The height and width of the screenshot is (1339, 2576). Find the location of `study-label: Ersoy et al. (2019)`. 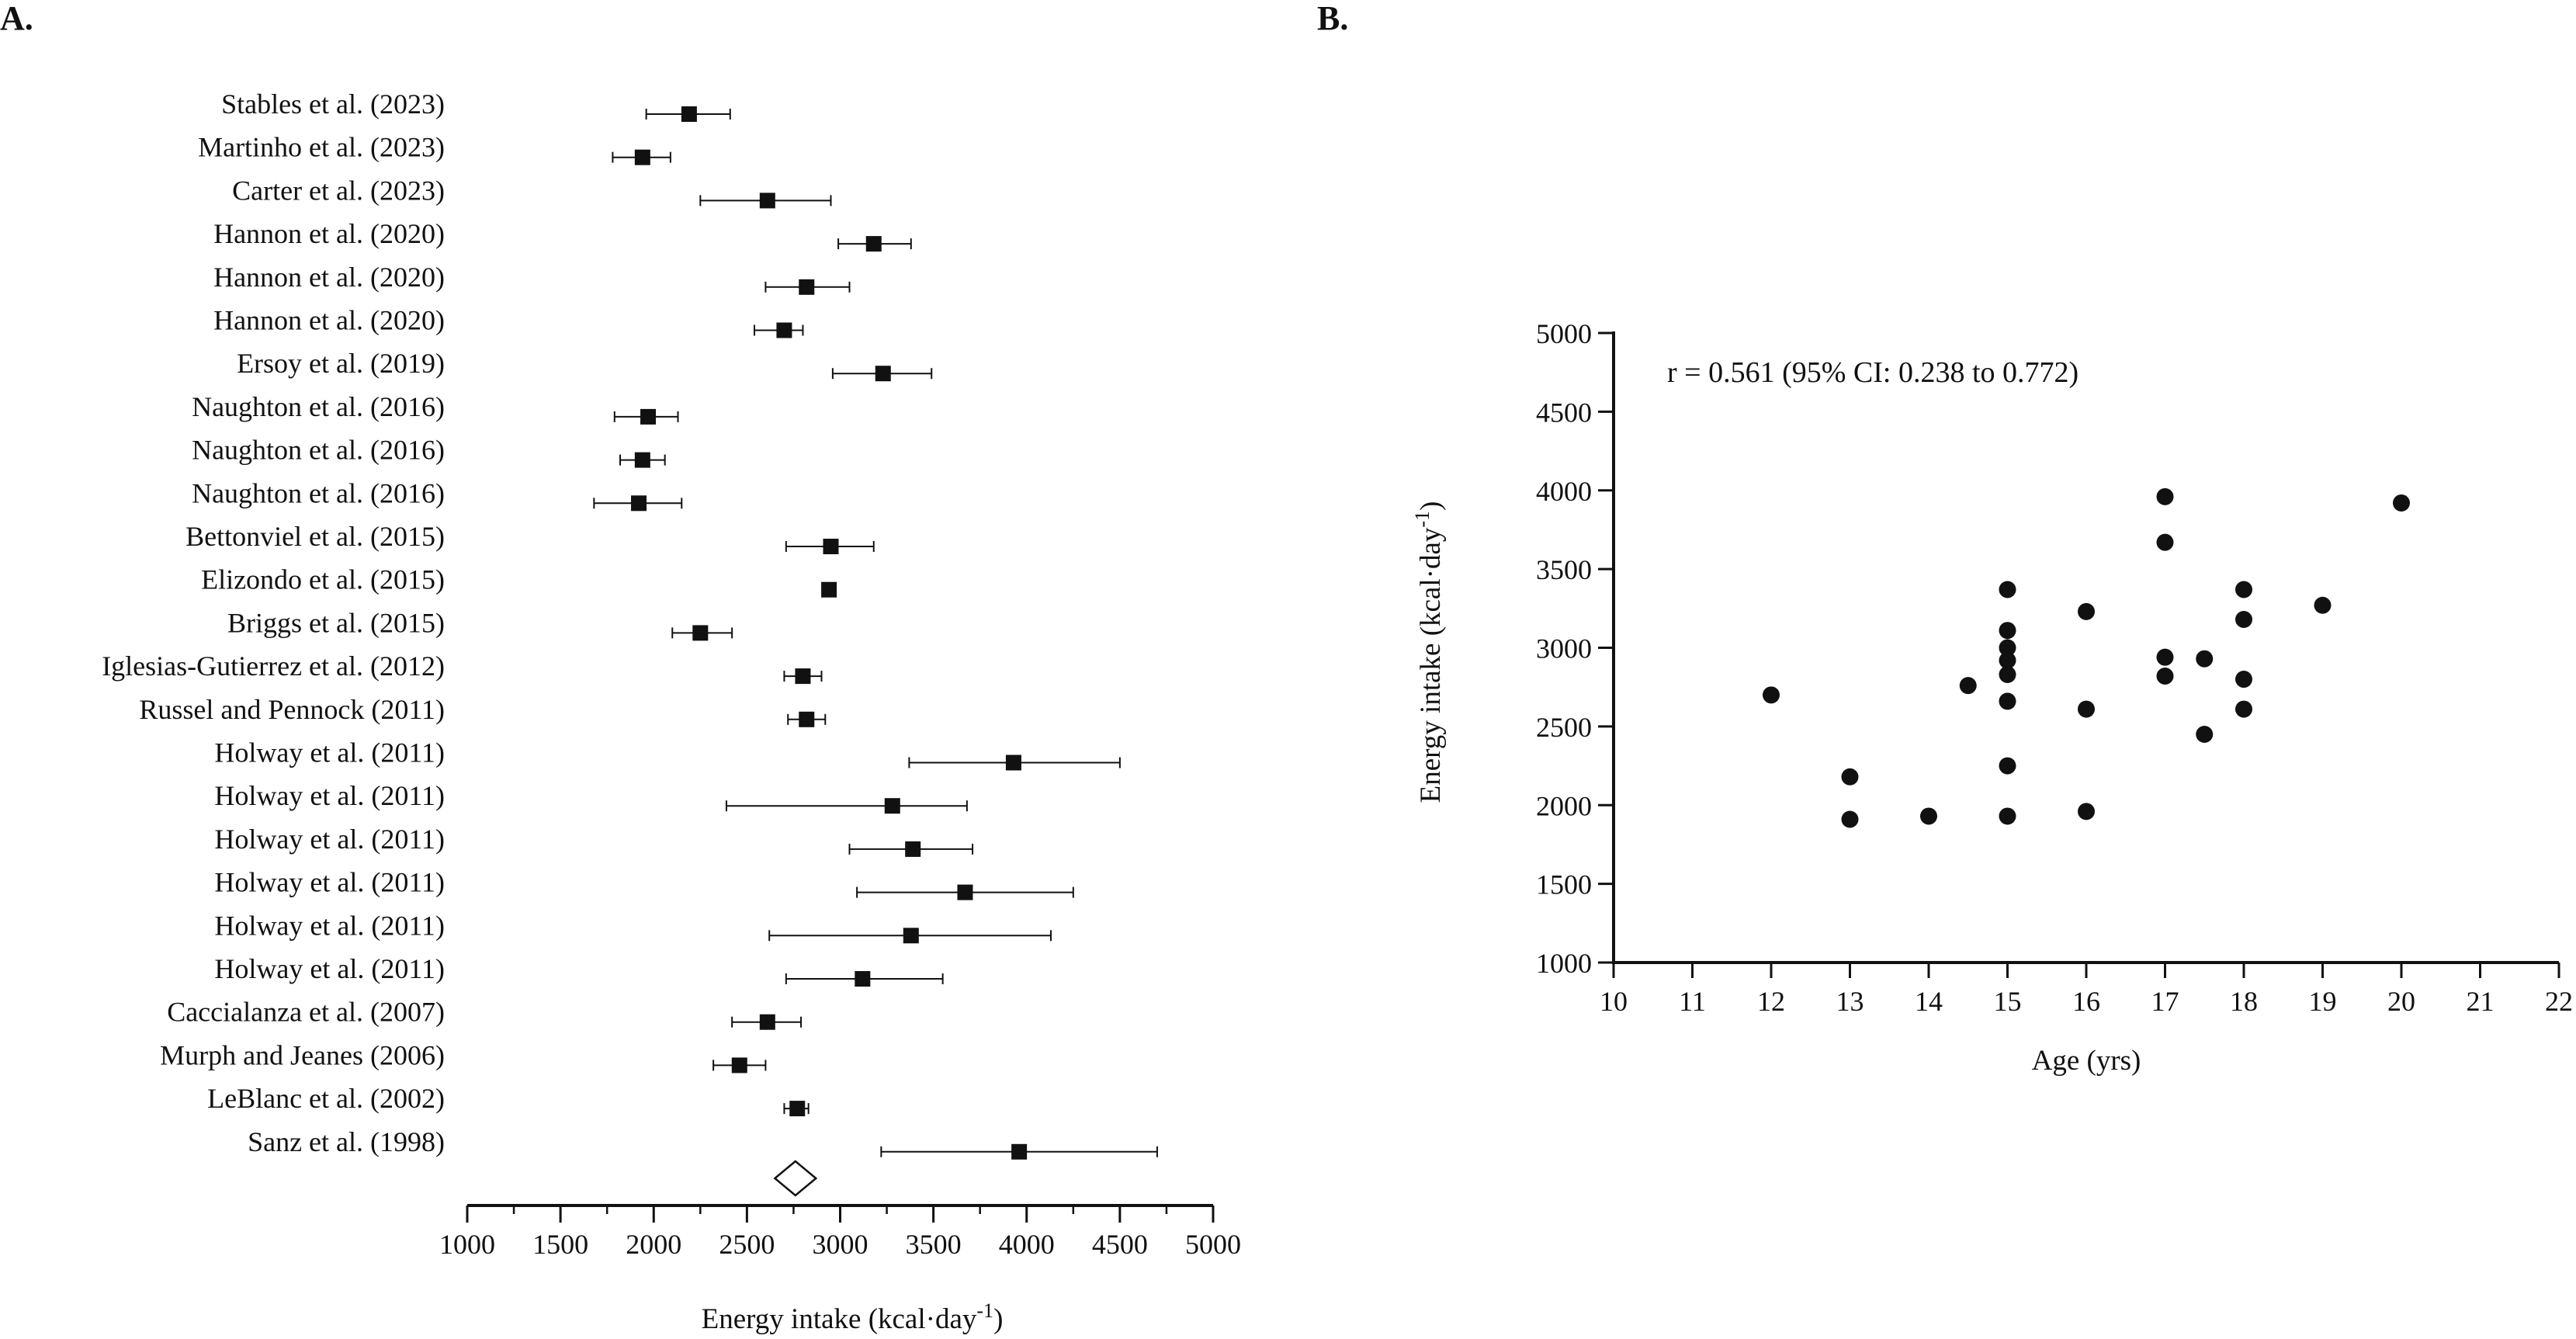

study-label: Ersoy et al. (2019) is located at coordinates (341, 364).